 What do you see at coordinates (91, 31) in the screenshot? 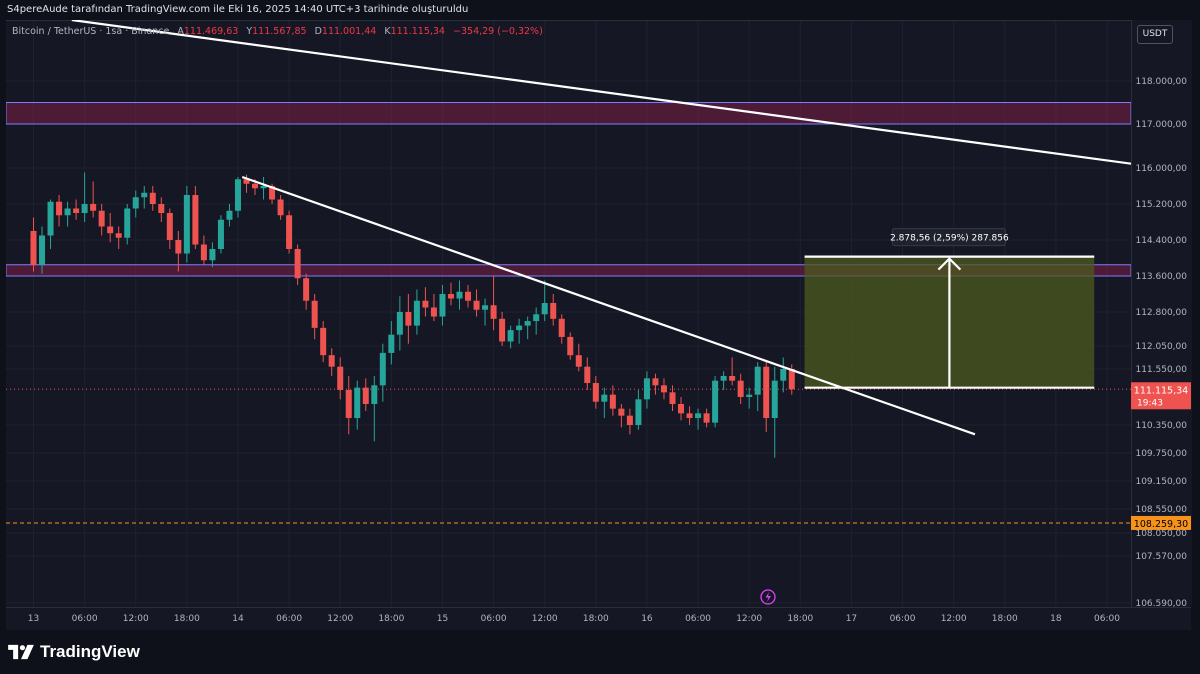
I see `symbol-name: Bitcoin / TetherUS · 1sa · Binance` at bounding box center [91, 31].